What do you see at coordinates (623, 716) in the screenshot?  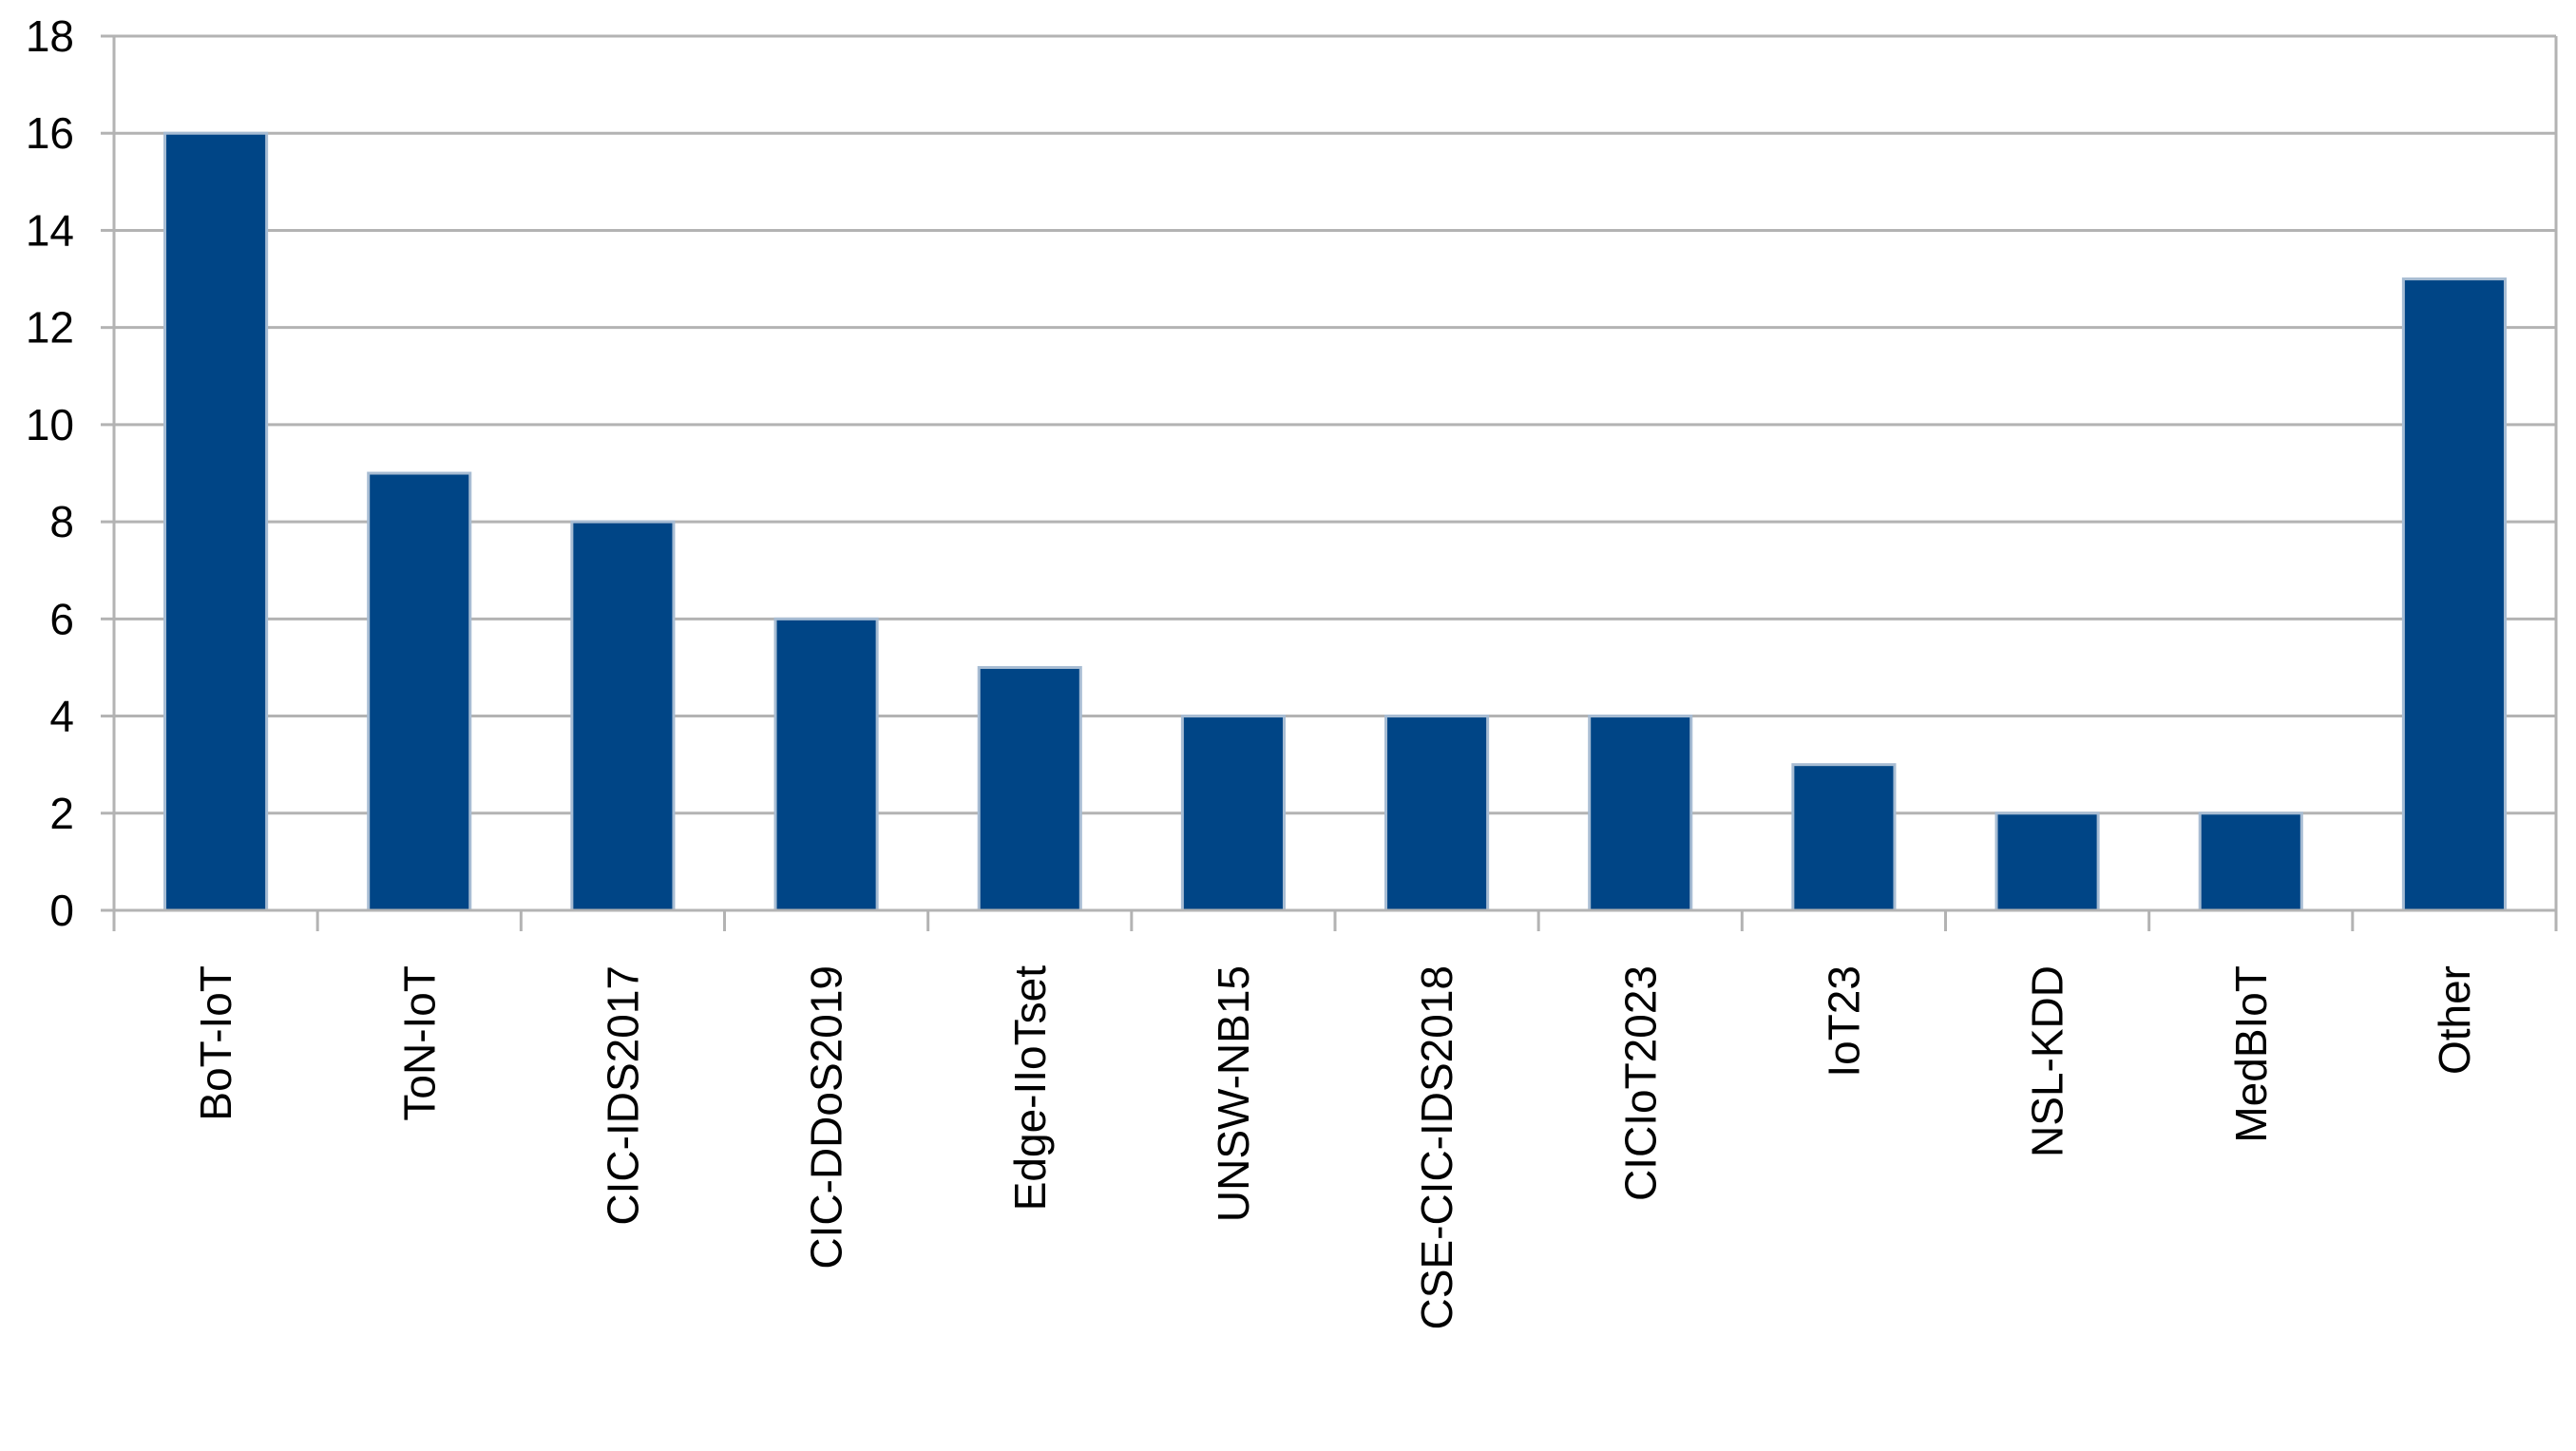 I see `bar-CIC-IDS2017` at bounding box center [623, 716].